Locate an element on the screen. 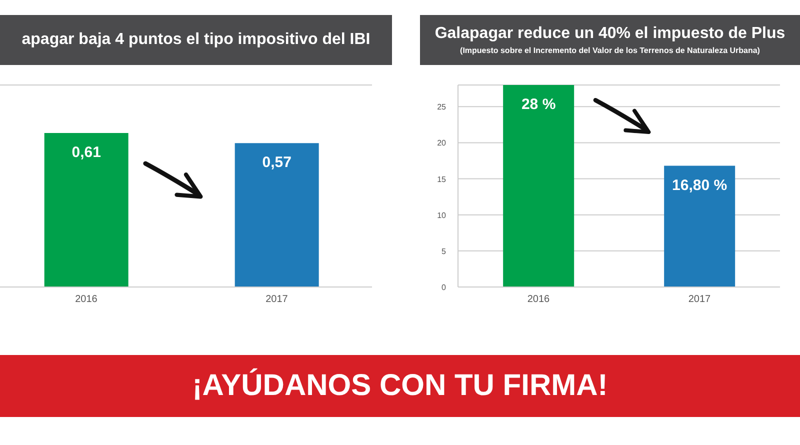  chart-subtitle: (Impuesto sobre el Incremento del Valor de los Terrenos de Naturaleza Urbana) is located at coordinates (610, 50).